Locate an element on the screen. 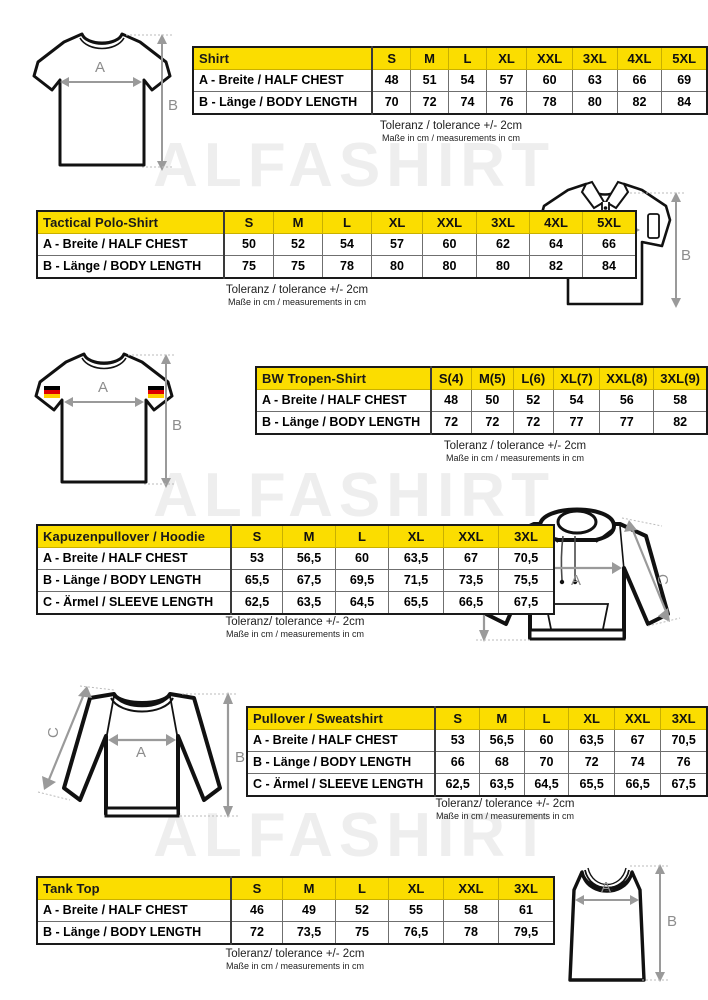  cell: 76,5 is located at coordinates (416, 932).